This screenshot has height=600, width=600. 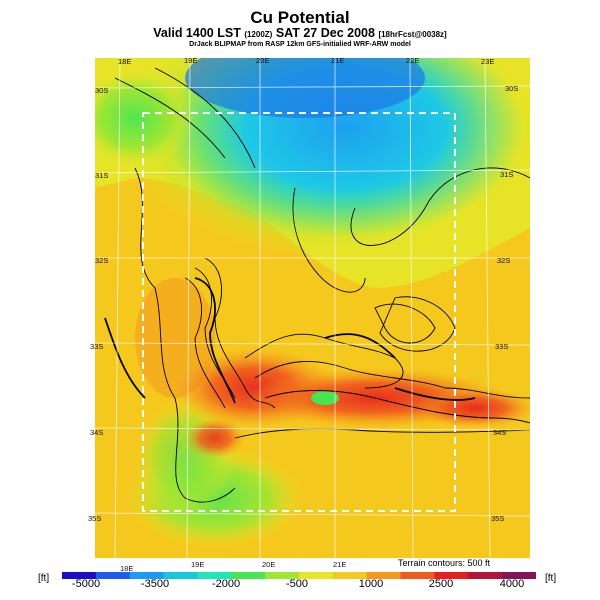 What do you see at coordinates (488, 61) in the screenshot?
I see `lon-label: 23E` at bounding box center [488, 61].